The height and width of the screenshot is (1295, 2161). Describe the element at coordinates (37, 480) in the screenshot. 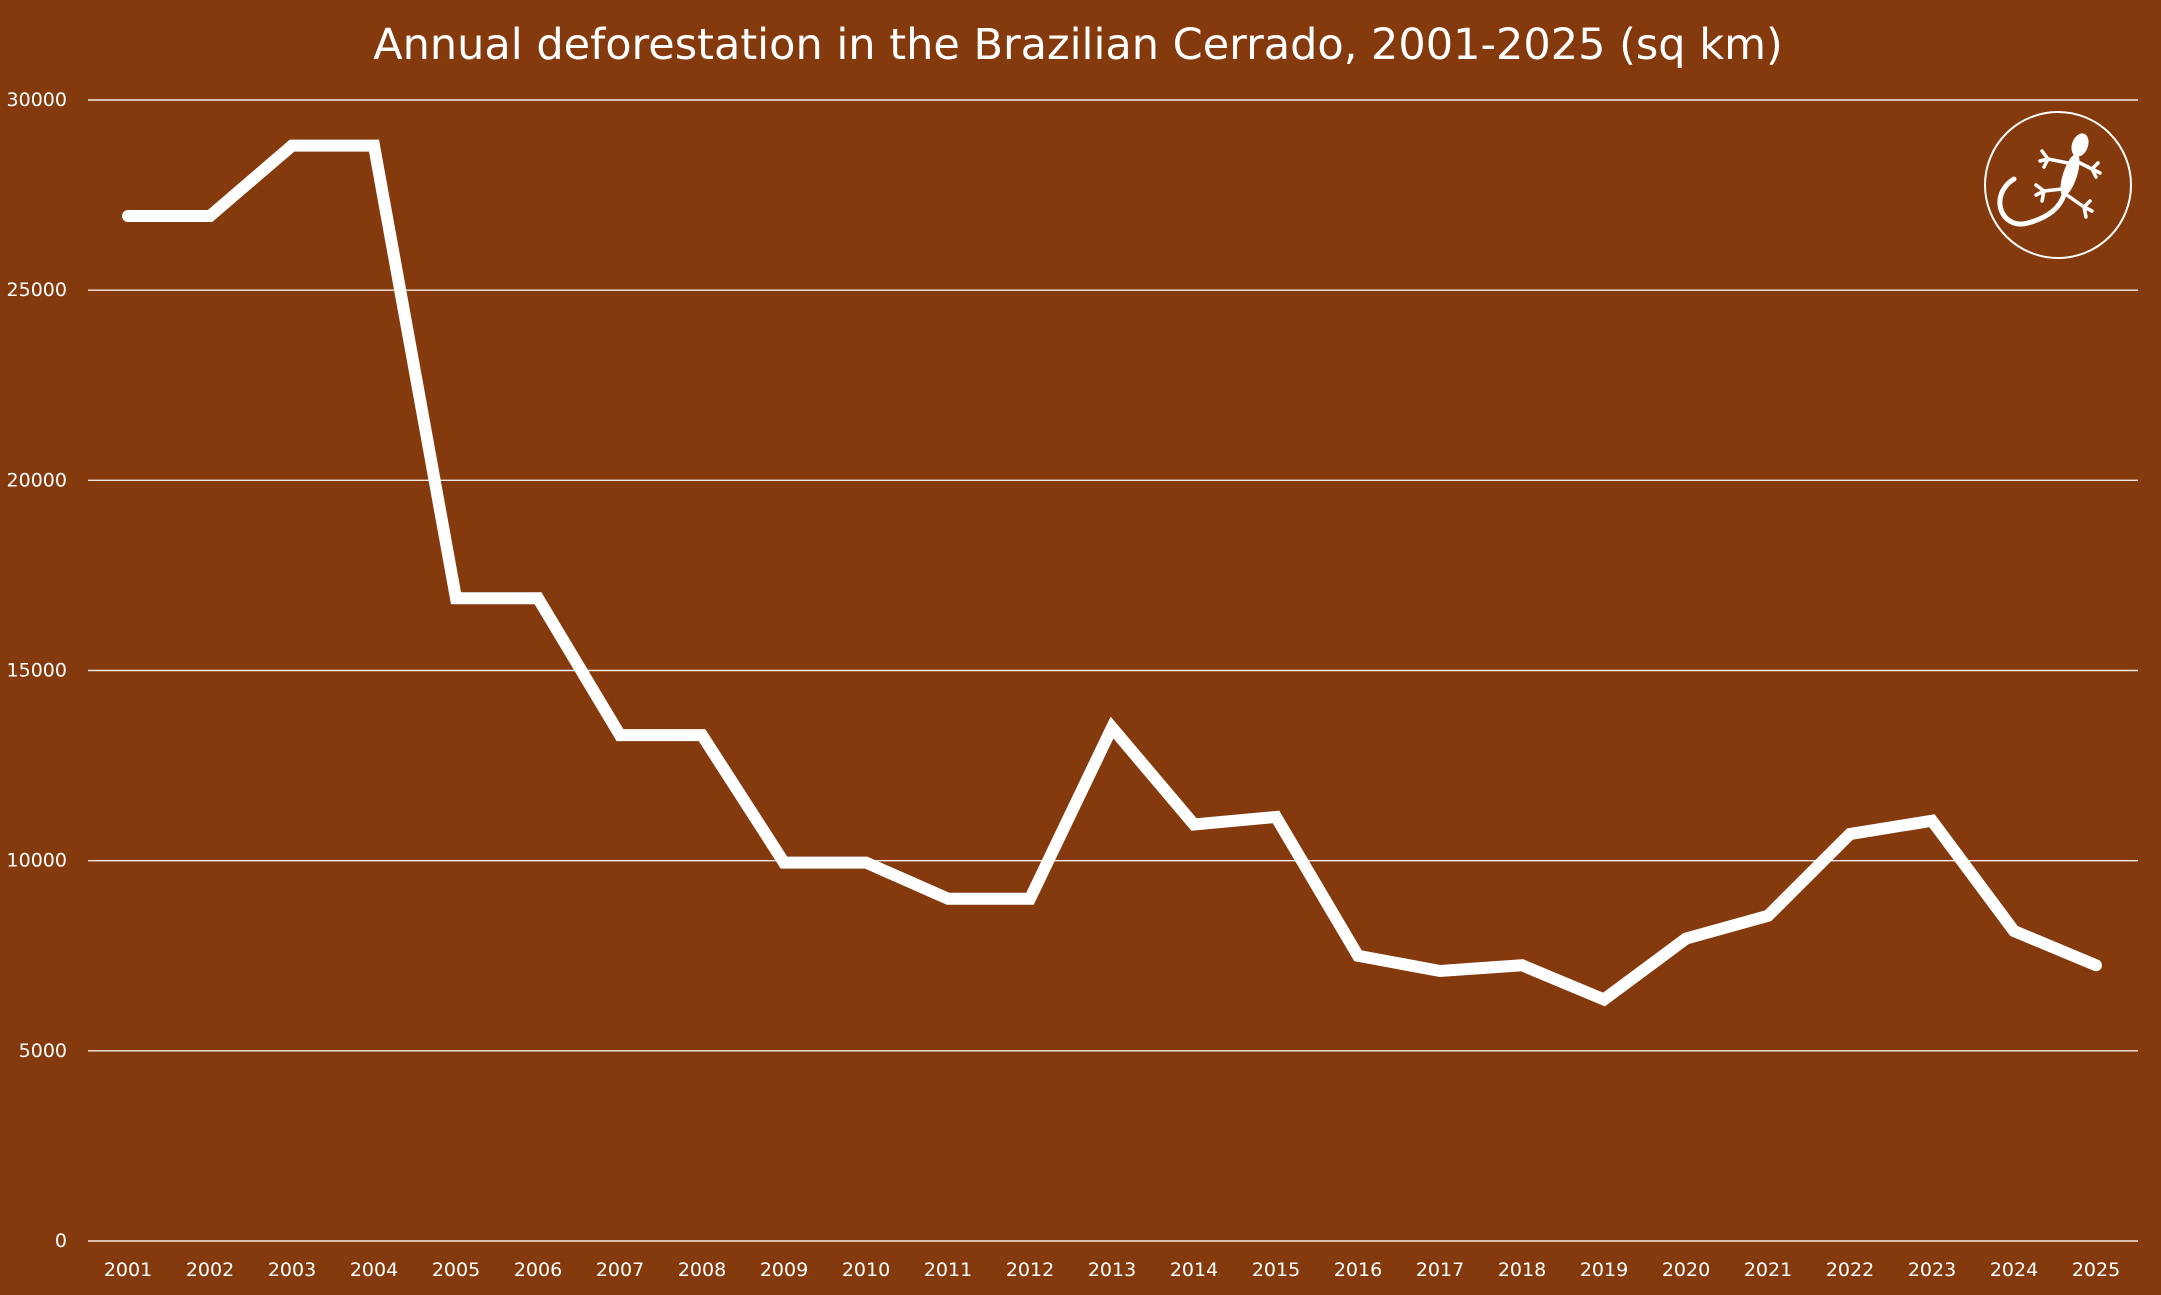

I see `y-tick-label: 20000` at that location.